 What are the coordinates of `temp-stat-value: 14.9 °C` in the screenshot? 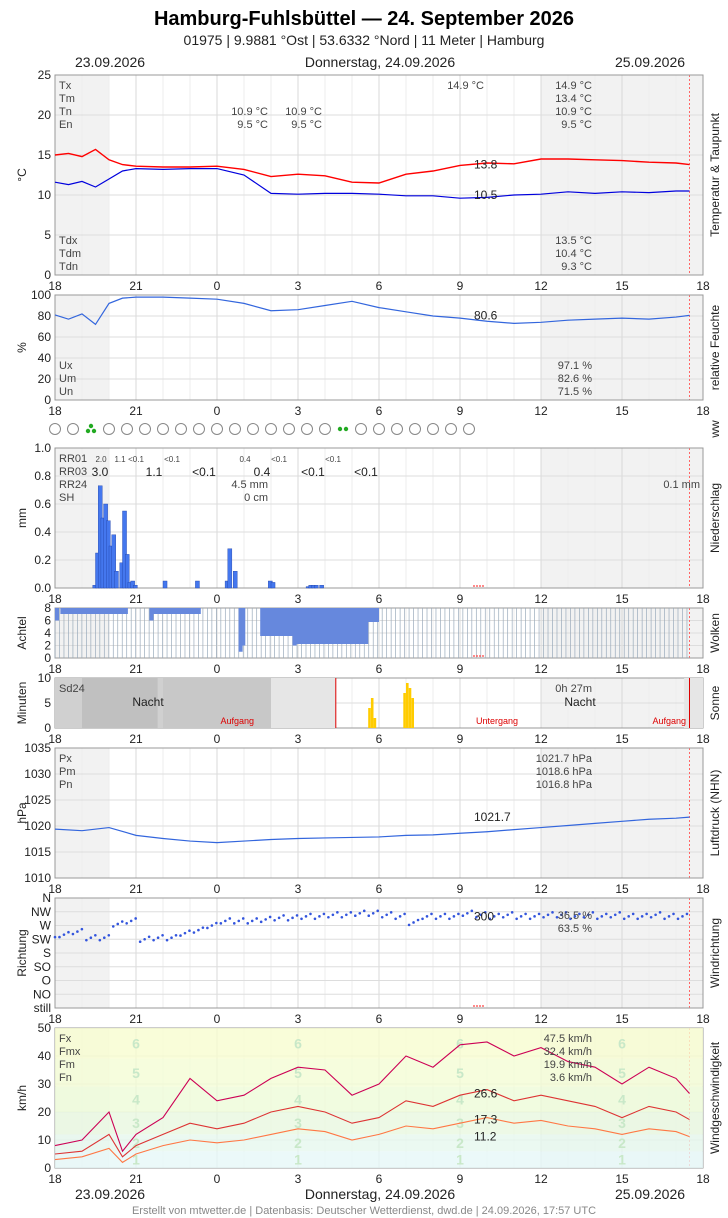 It's located at (573, 86).